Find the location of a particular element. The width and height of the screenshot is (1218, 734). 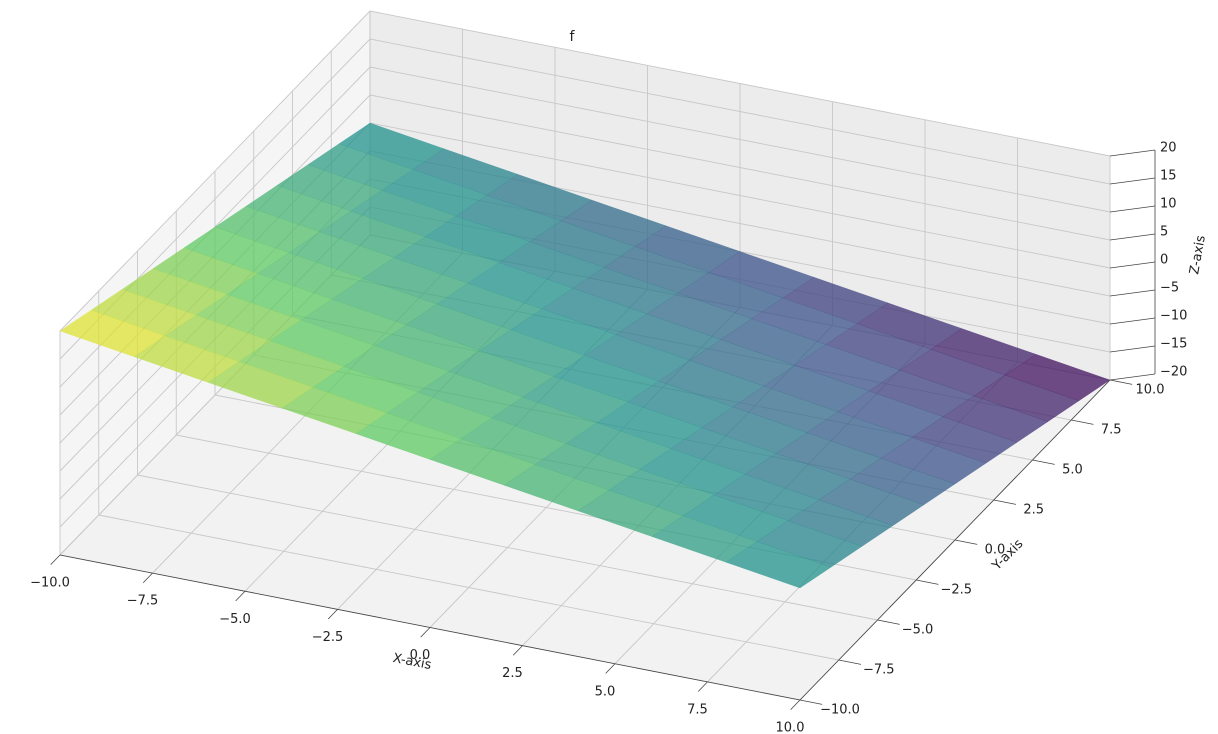

x-tick-label: 7.5 is located at coordinates (697, 709).